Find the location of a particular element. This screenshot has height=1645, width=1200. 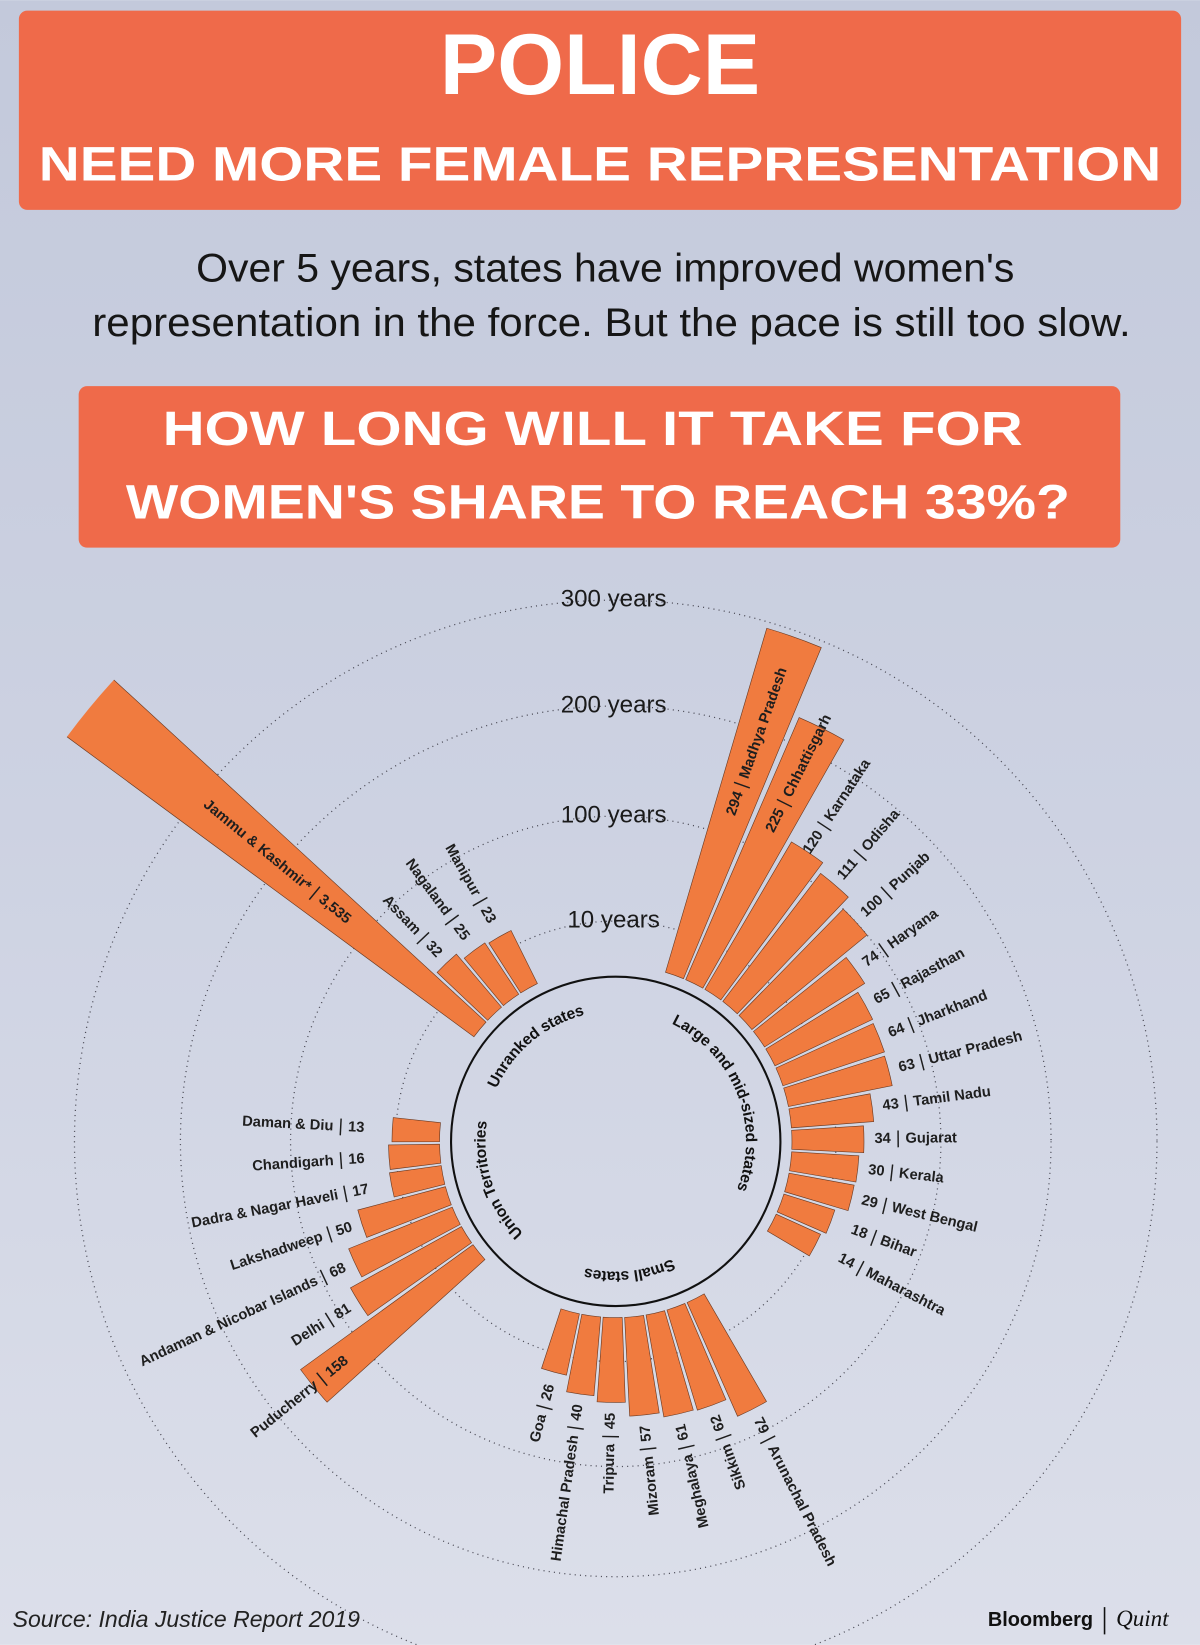

value-label: 68 is located at coordinates (338, 1270).